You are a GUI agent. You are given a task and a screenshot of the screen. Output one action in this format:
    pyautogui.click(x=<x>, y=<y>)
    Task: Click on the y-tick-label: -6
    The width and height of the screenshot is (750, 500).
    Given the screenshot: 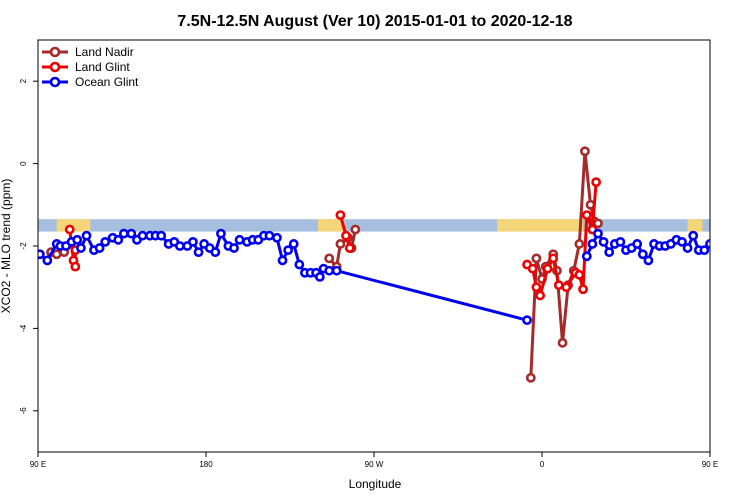 What is the action you would take?
    pyautogui.click(x=23, y=411)
    